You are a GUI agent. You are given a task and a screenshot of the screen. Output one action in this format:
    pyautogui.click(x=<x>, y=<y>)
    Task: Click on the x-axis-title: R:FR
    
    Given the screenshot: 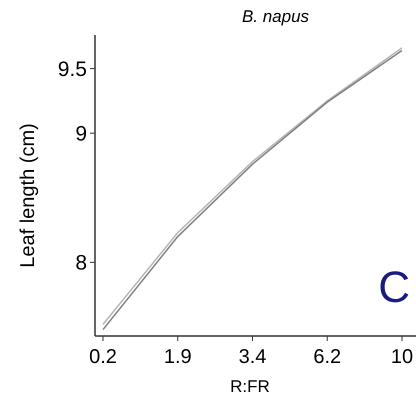 What is the action you would take?
    pyautogui.click(x=250, y=386)
    